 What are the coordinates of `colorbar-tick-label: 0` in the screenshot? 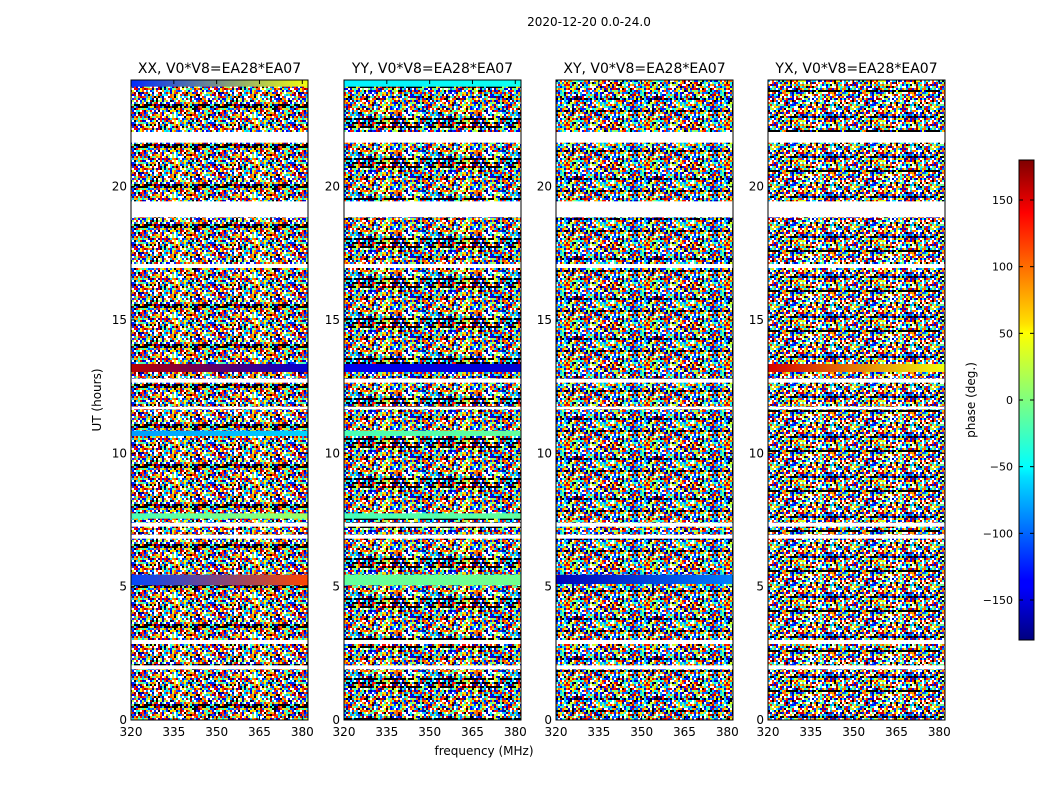 It's located at (1009, 400).